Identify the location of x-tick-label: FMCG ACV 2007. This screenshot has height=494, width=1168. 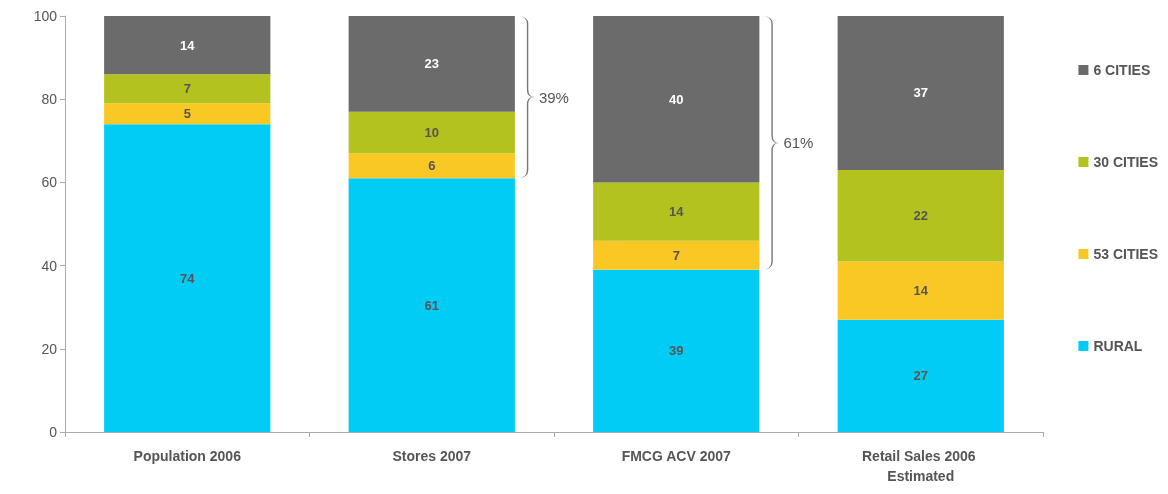
(676, 456).